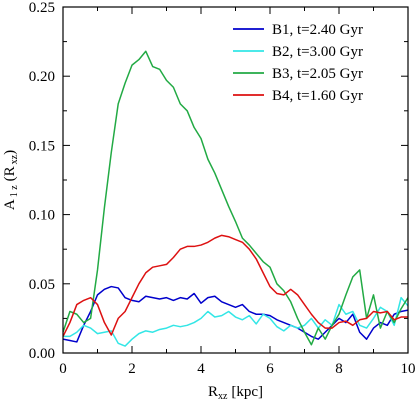  I want to click on x-axis-label-main: R, so click(213, 392).